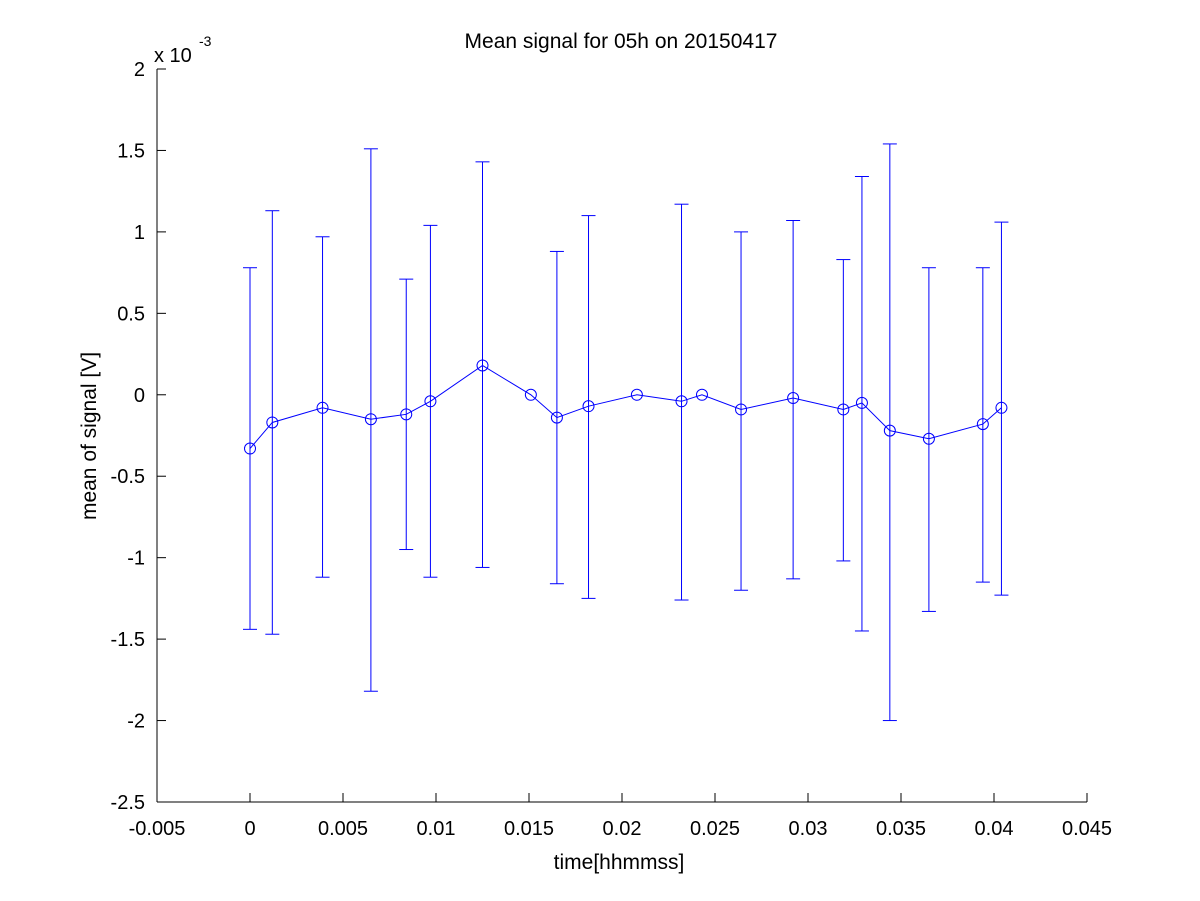 This screenshot has width=1200, height=901. Describe the element at coordinates (157, 829) in the screenshot. I see `x-tick-label: -0.005` at that location.